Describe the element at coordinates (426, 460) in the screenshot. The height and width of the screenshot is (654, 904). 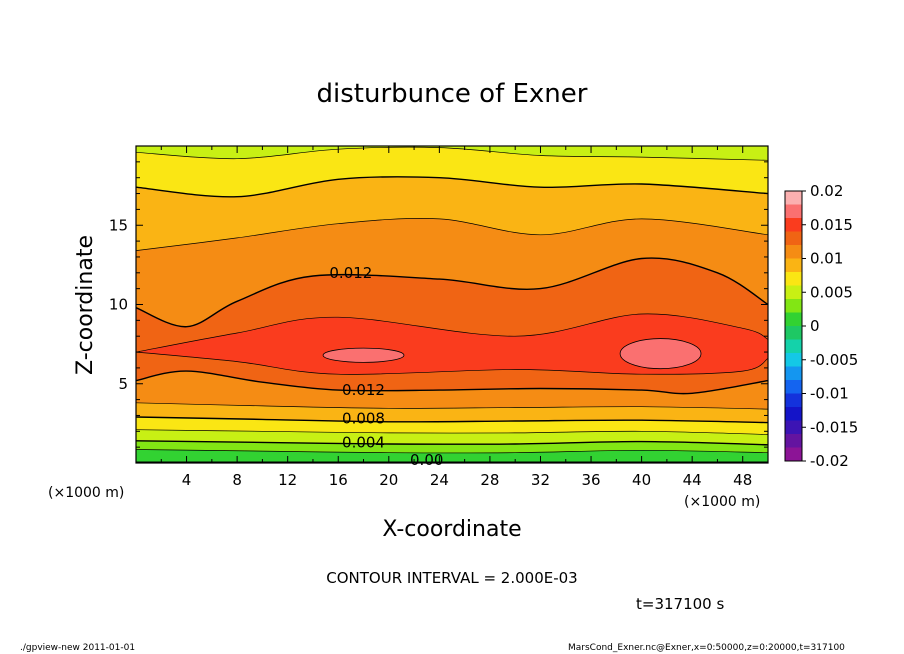
I see `contour-label-4: 0.00` at that location.